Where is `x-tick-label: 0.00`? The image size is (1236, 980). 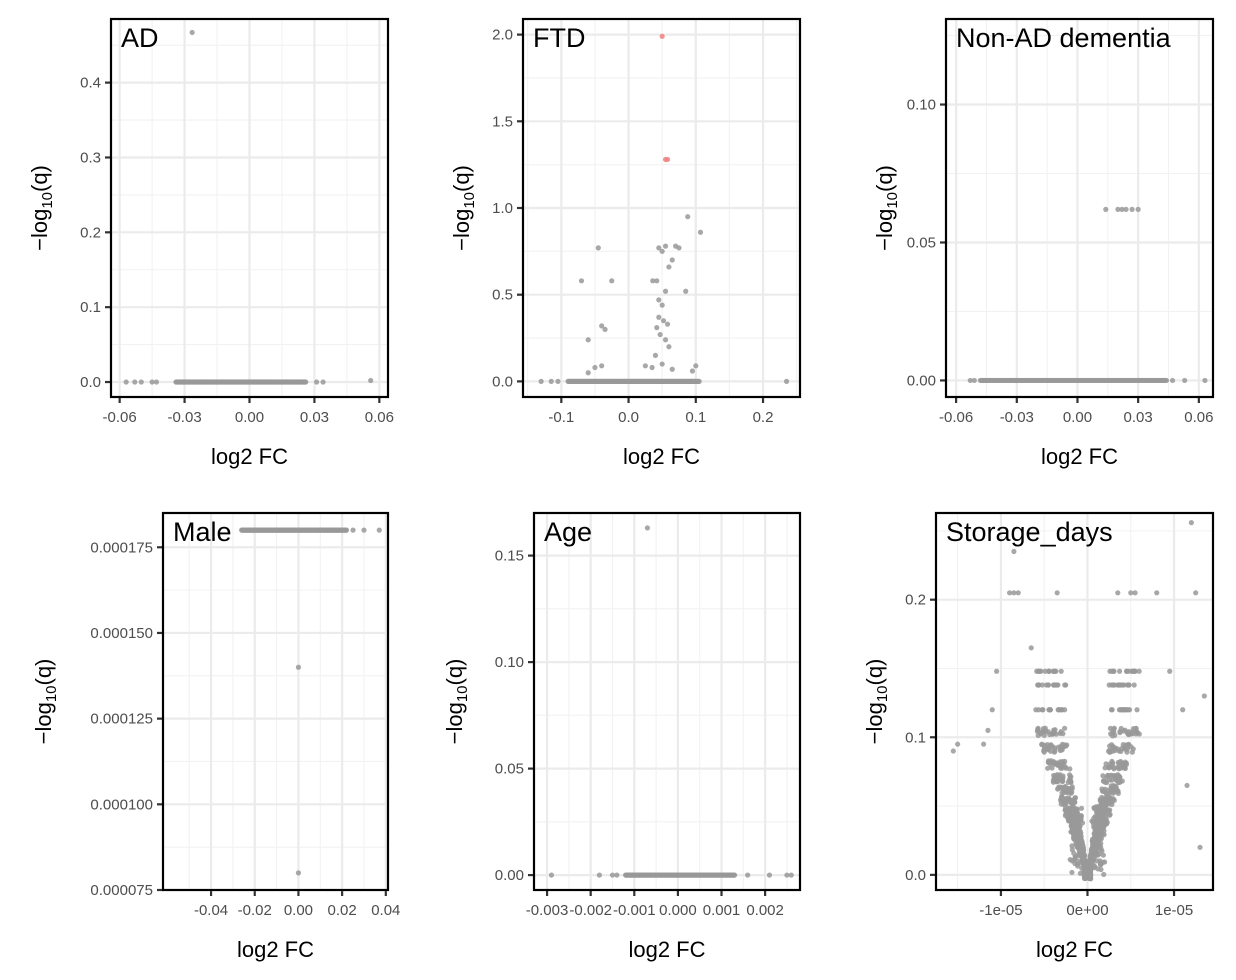
x-tick-label: 0.00 is located at coordinates (1077, 417).